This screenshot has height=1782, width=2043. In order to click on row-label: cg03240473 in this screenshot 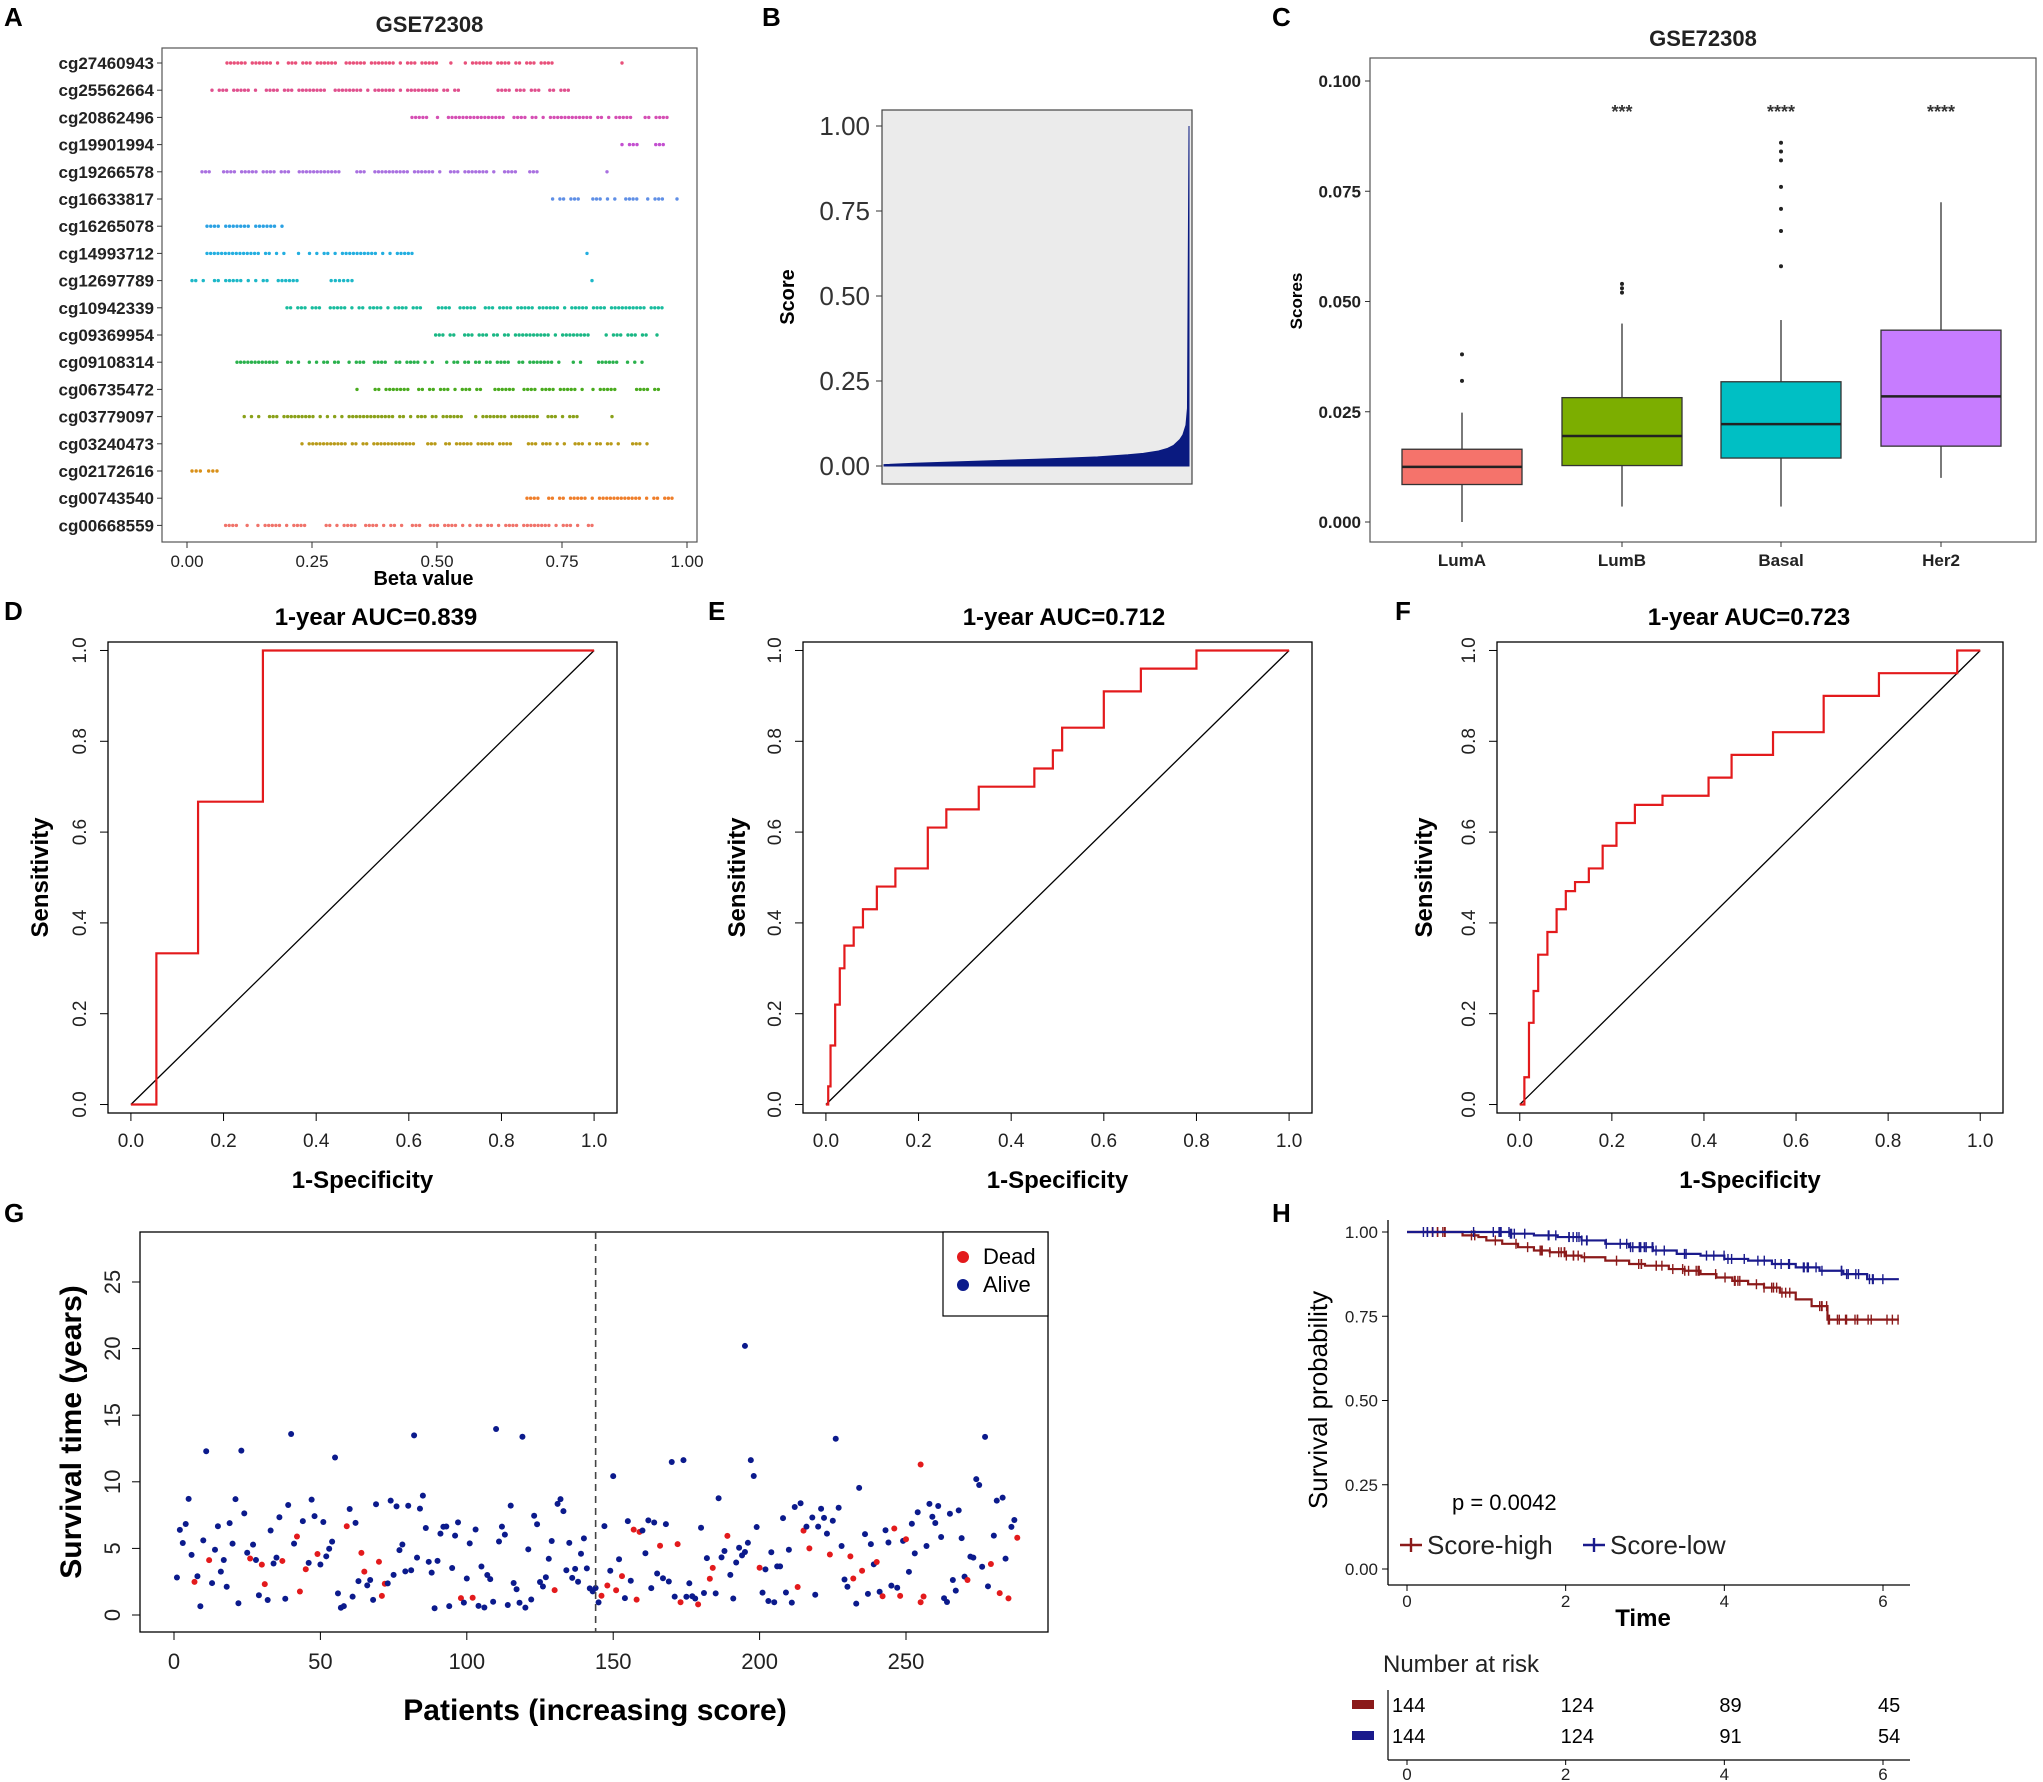, I will do `click(106, 444)`.